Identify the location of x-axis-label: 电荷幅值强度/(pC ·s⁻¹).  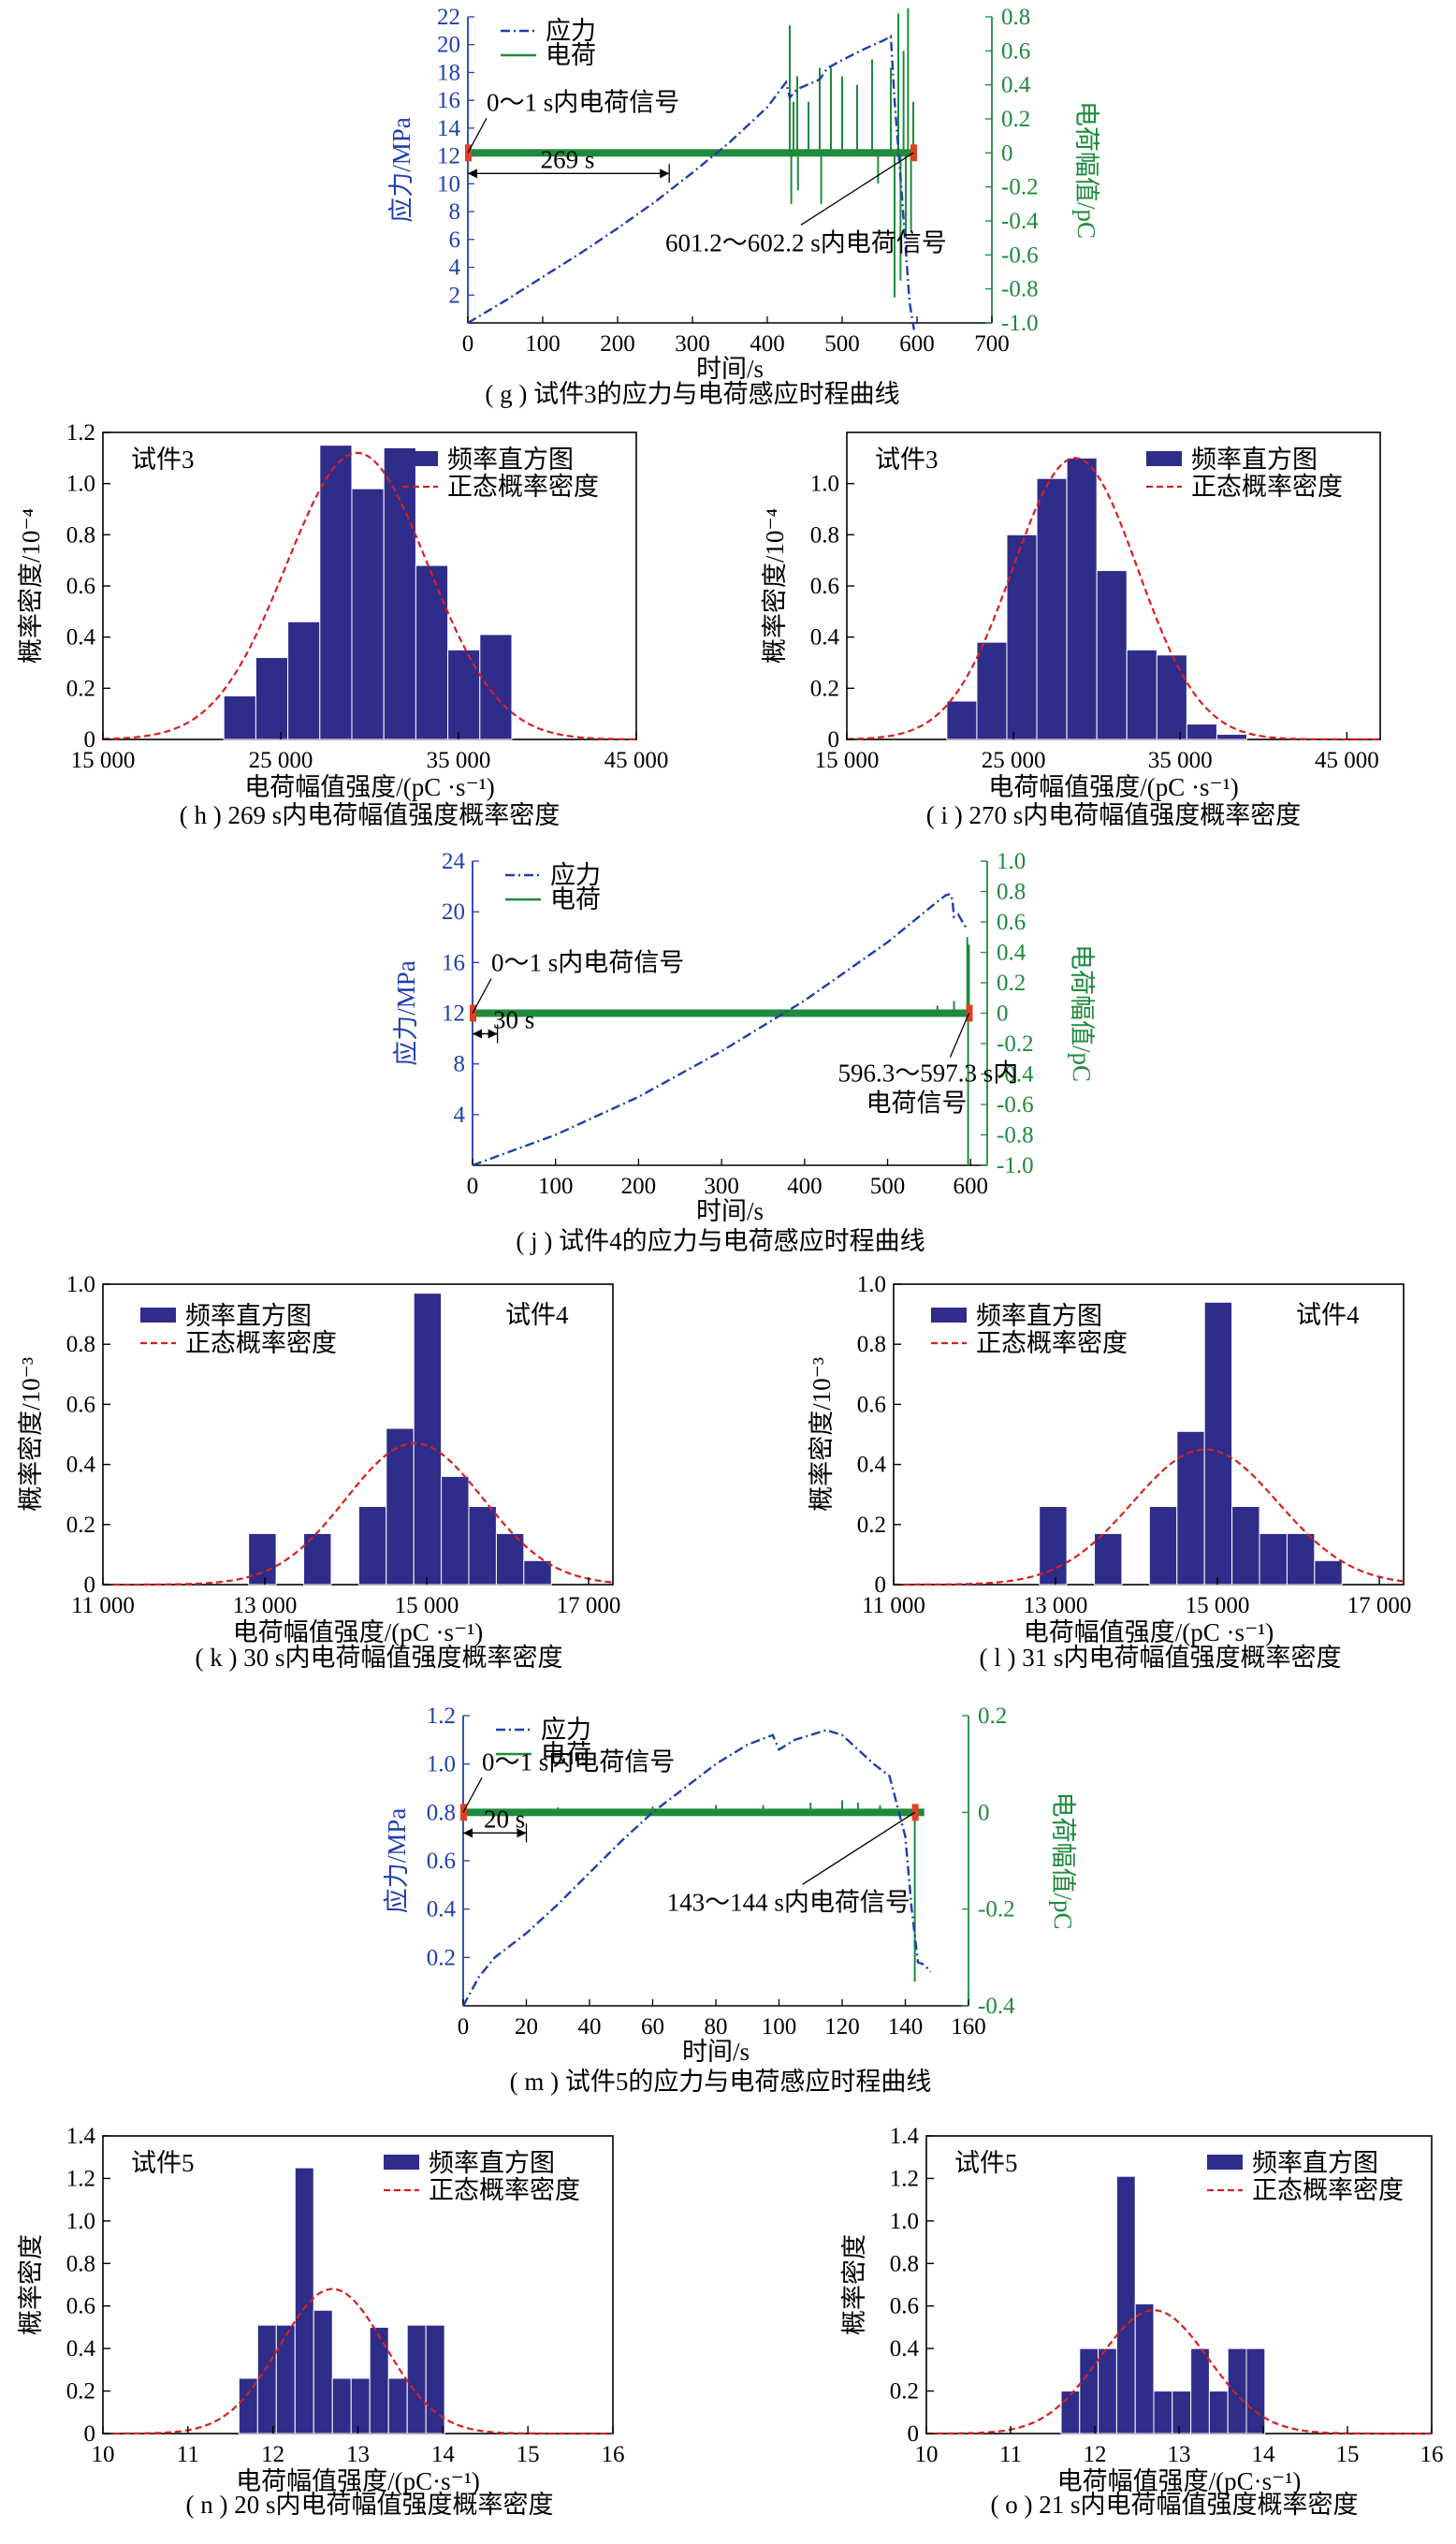
(358, 1632).